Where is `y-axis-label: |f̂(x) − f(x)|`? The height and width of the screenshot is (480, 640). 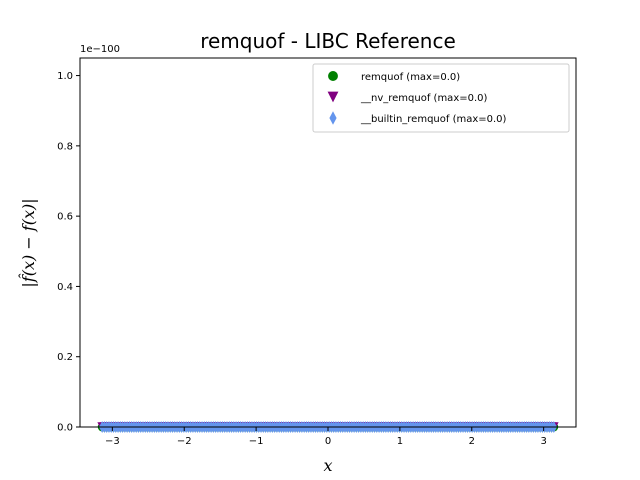 y-axis-label: |f̂(x) − f(x)| is located at coordinates (28, 242).